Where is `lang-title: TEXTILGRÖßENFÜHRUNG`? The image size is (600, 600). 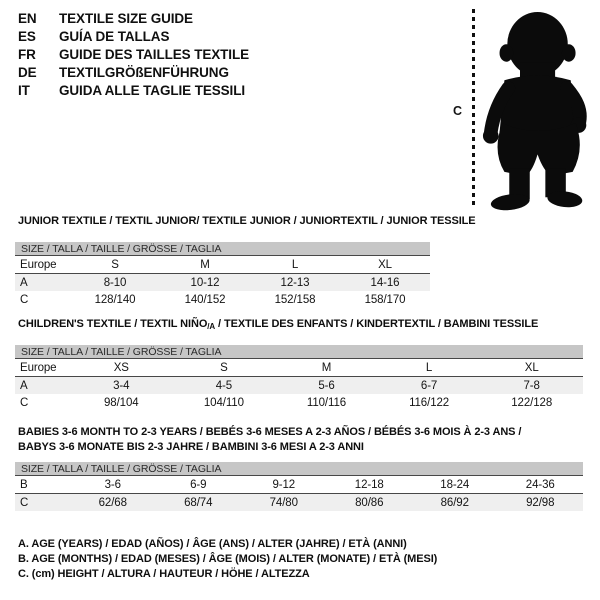 lang-title: TEXTILGRÖßENFÜHRUNG is located at coordinates (144, 72).